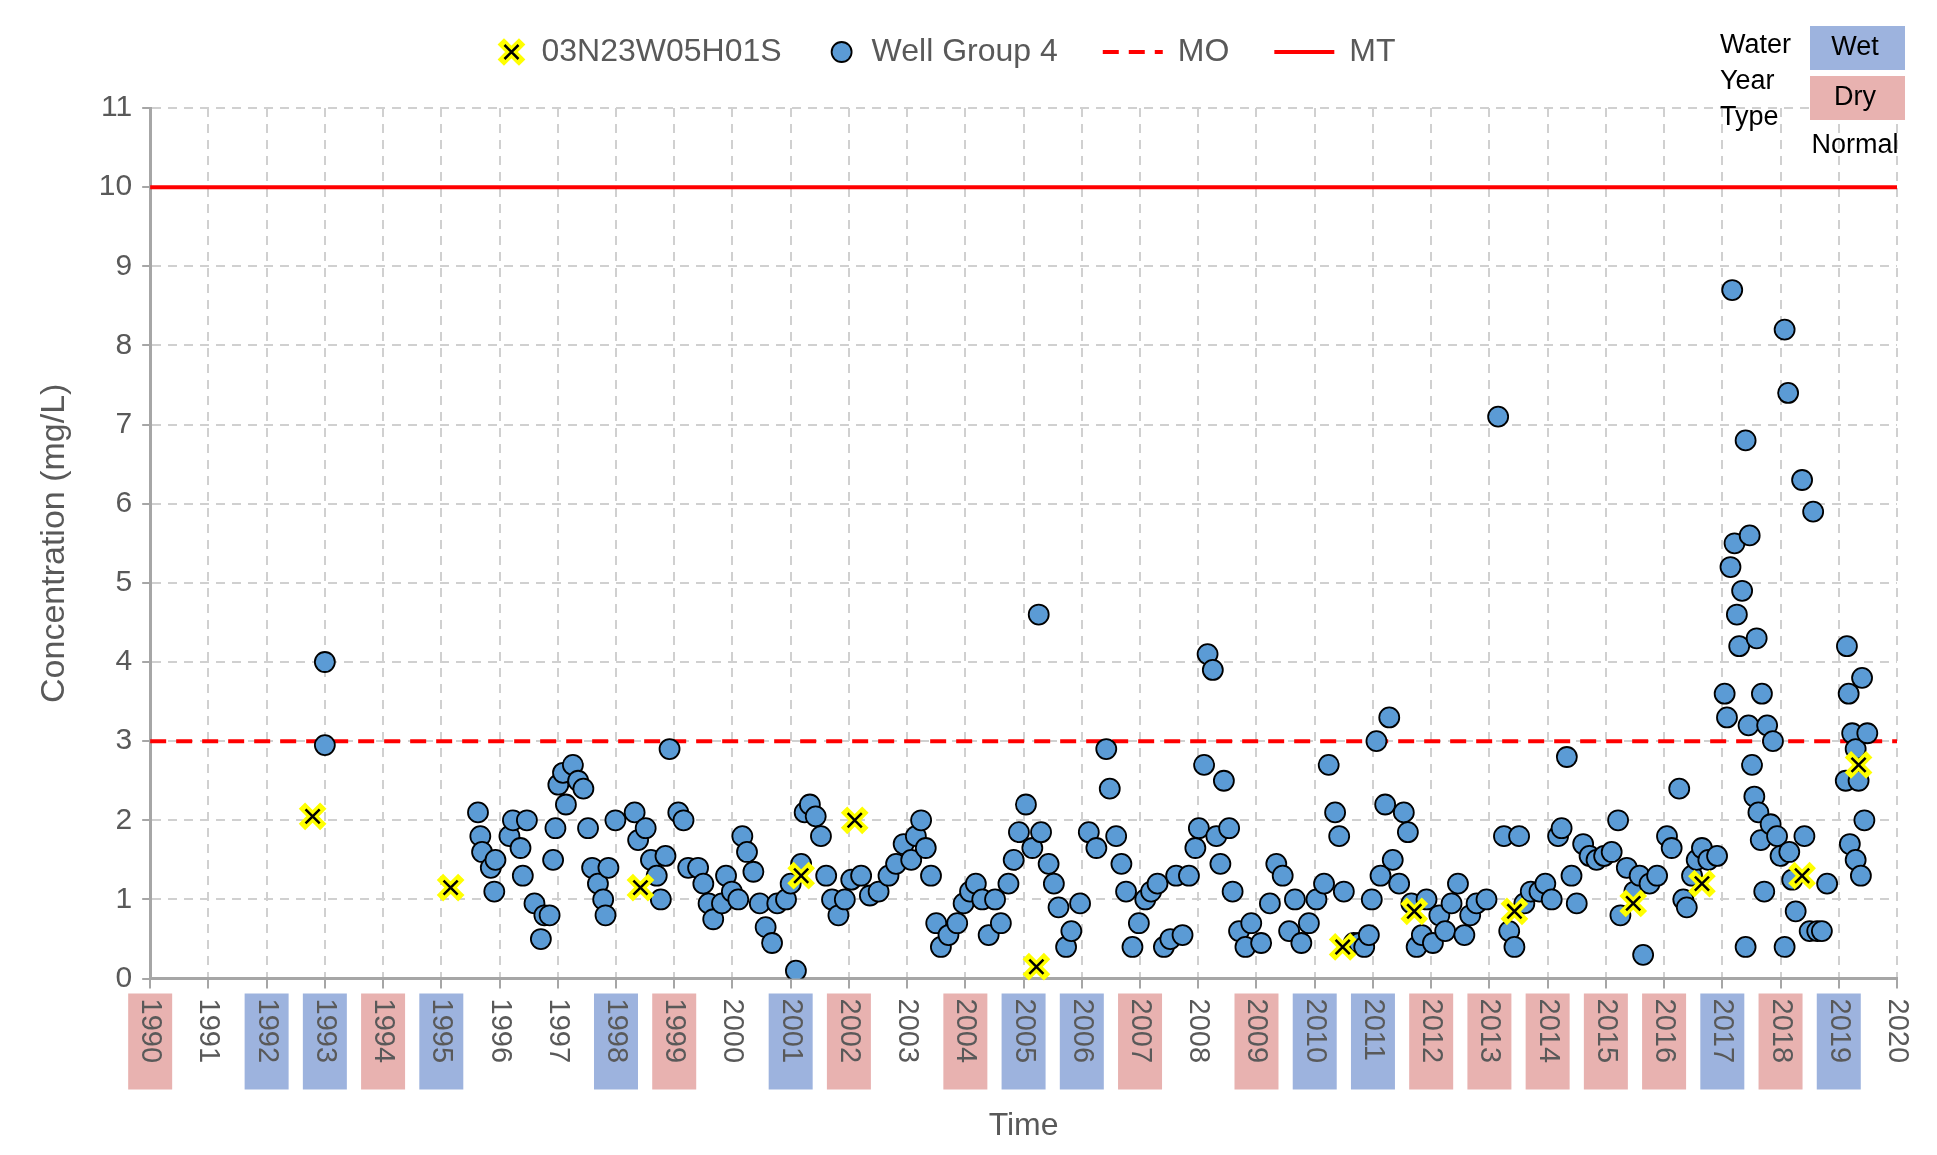 Image resolution: width=1937 pixels, height=1155 pixels. What do you see at coordinates (1200, 1031) in the screenshot?
I see `x-tick-label: 2008` at bounding box center [1200, 1031].